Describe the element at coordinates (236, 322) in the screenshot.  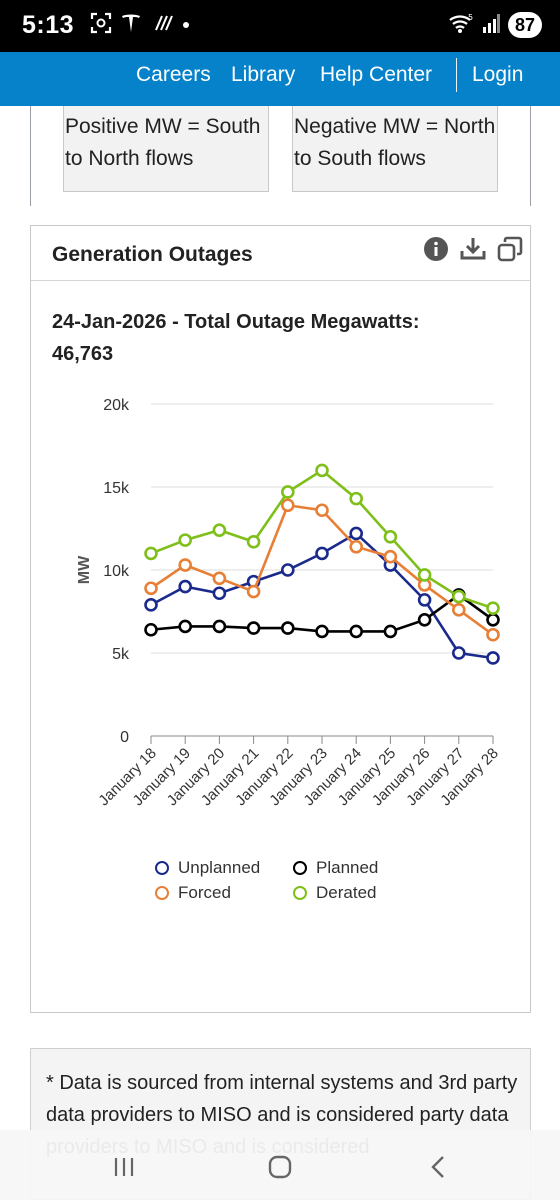
I see `chart-heading-line1: 24-Jan-2026 - Total Outage Megawatts:` at that location.